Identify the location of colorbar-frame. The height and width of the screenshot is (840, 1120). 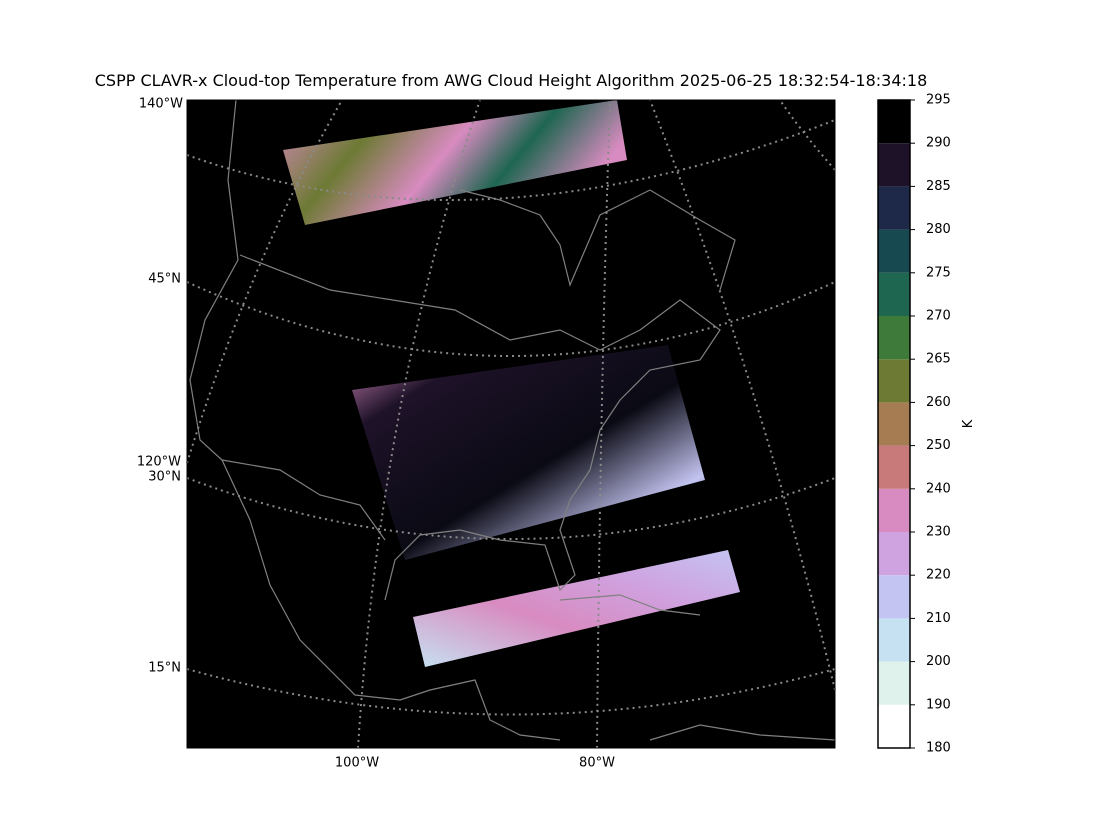
(894, 424).